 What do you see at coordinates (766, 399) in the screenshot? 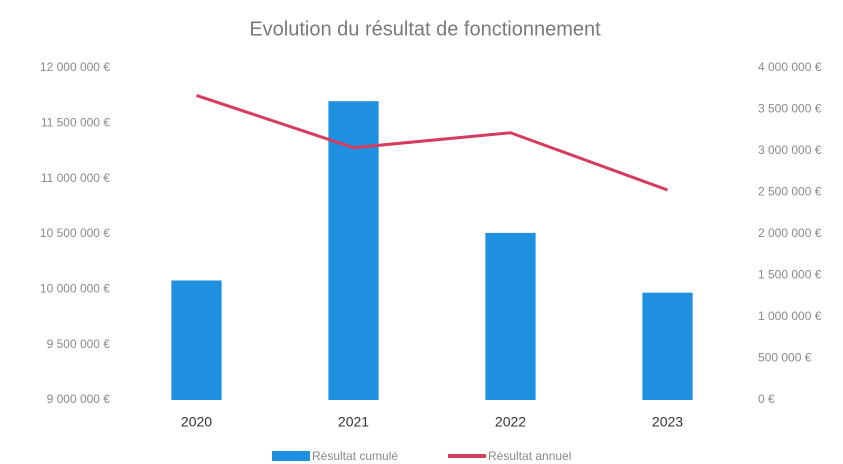
I see `y2-tick-label: 0 €` at bounding box center [766, 399].